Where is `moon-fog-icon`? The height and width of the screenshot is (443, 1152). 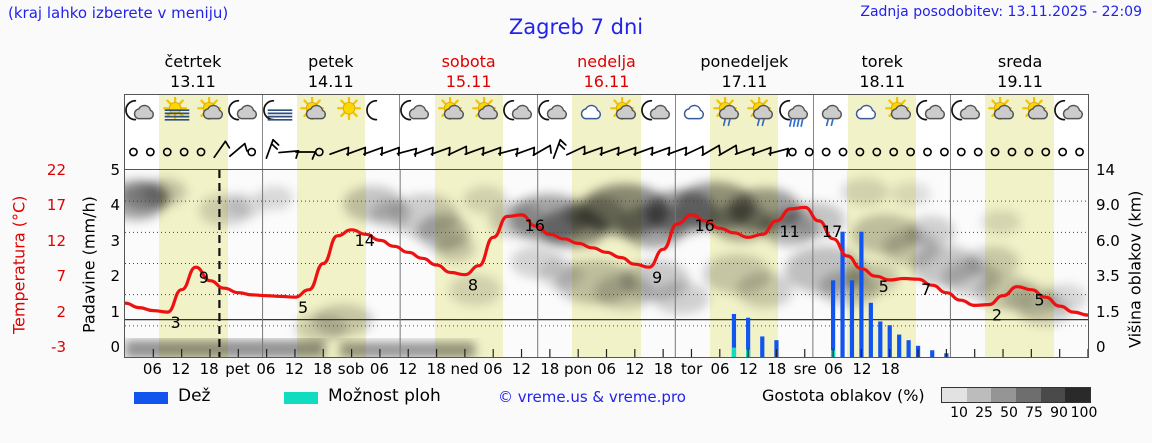
moon-fog-icon is located at coordinates (279, 115).